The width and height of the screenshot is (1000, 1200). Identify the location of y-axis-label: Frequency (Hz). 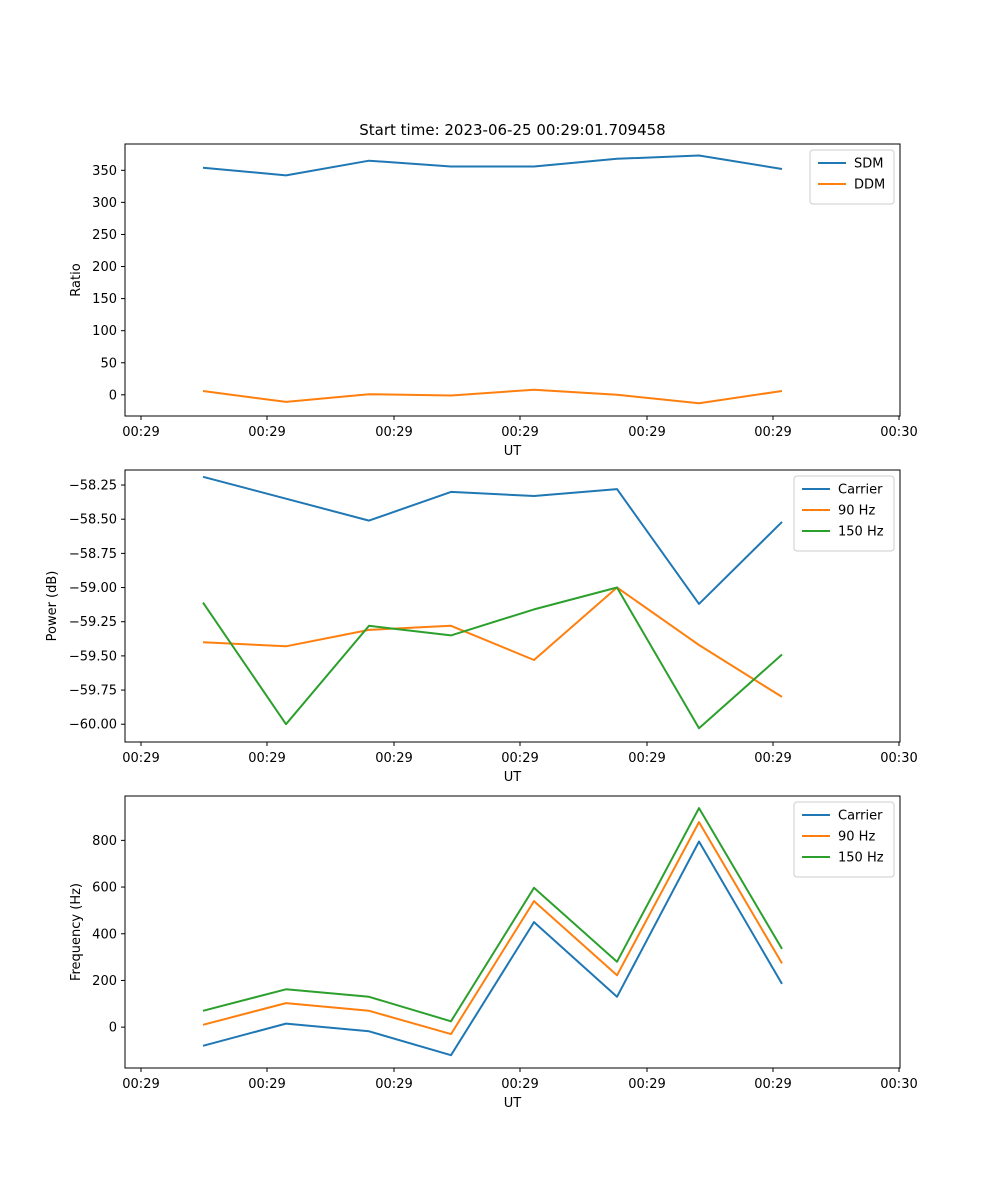
(76, 932).